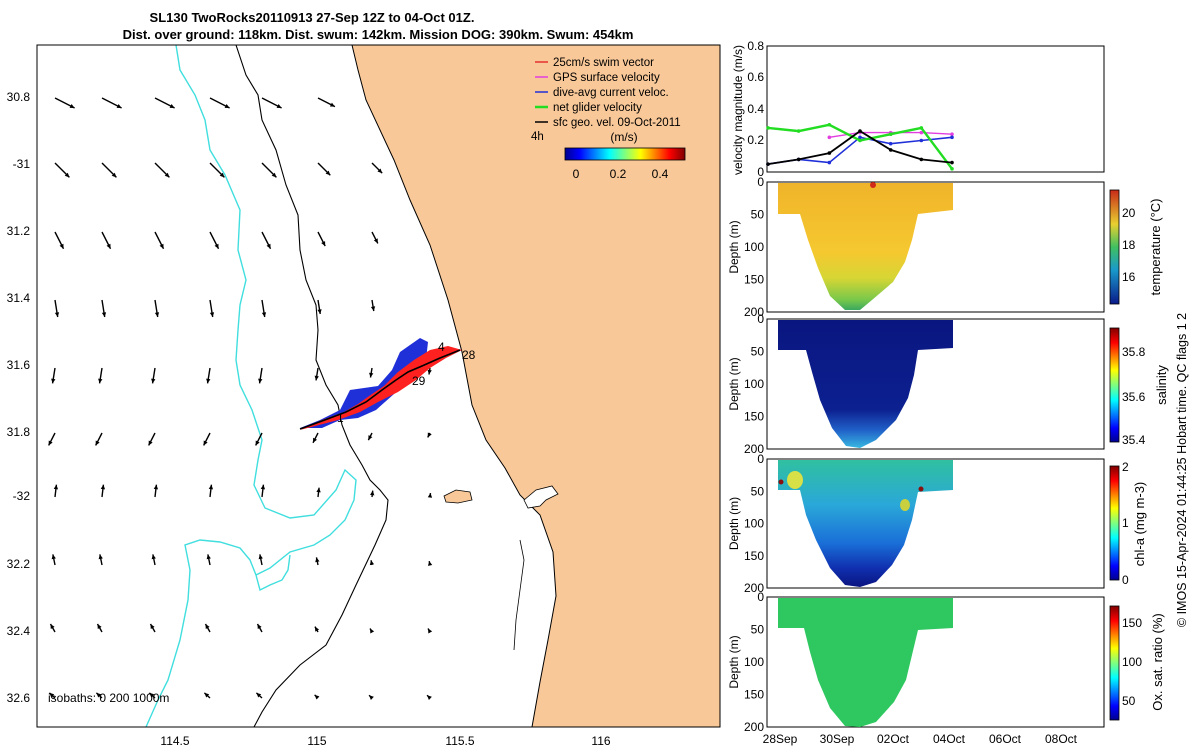 This screenshot has width=1200, height=750. What do you see at coordinates (618, 174) in the screenshot?
I see `colorbar-tick: 0.2` at bounding box center [618, 174].